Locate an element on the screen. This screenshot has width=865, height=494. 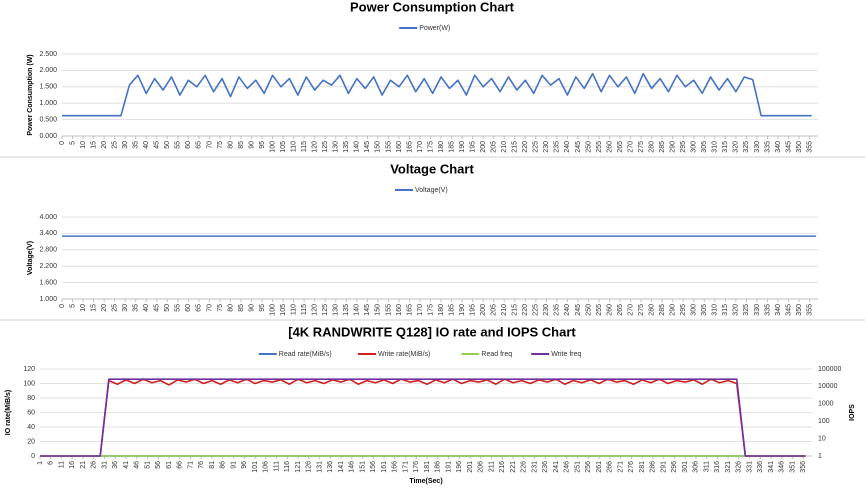
legend-label: Voltage(V) is located at coordinates (431, 190).